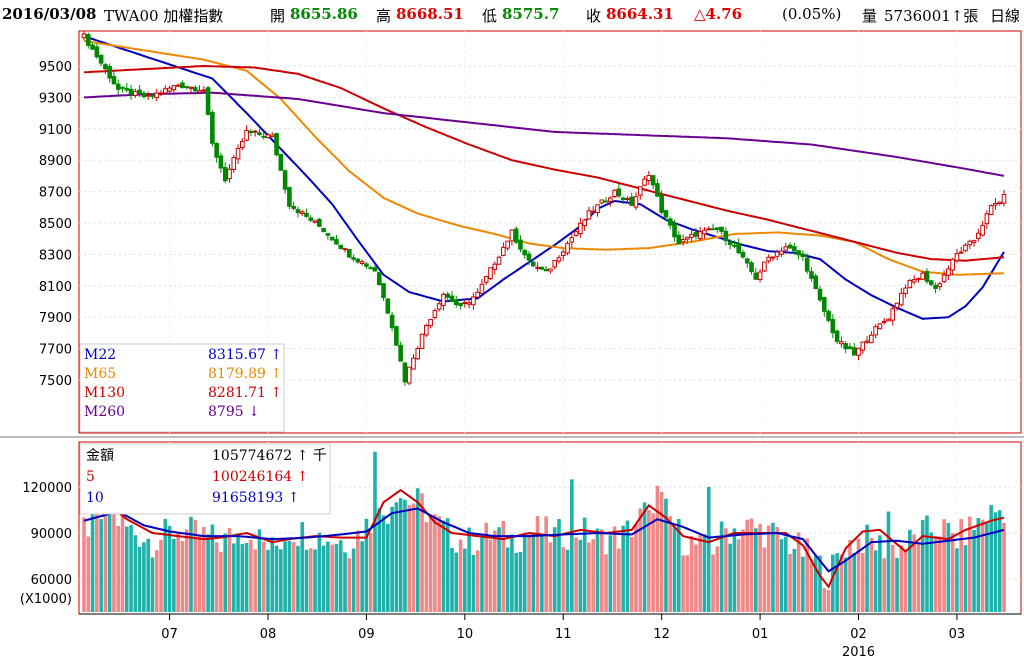 Image resolution: width=1024 pixels, height=662 pixels. What do you see at coordinates (47, 488) in the screenshot?
I see `volume-tick-label: 120000` at bounding box center [47, 488].